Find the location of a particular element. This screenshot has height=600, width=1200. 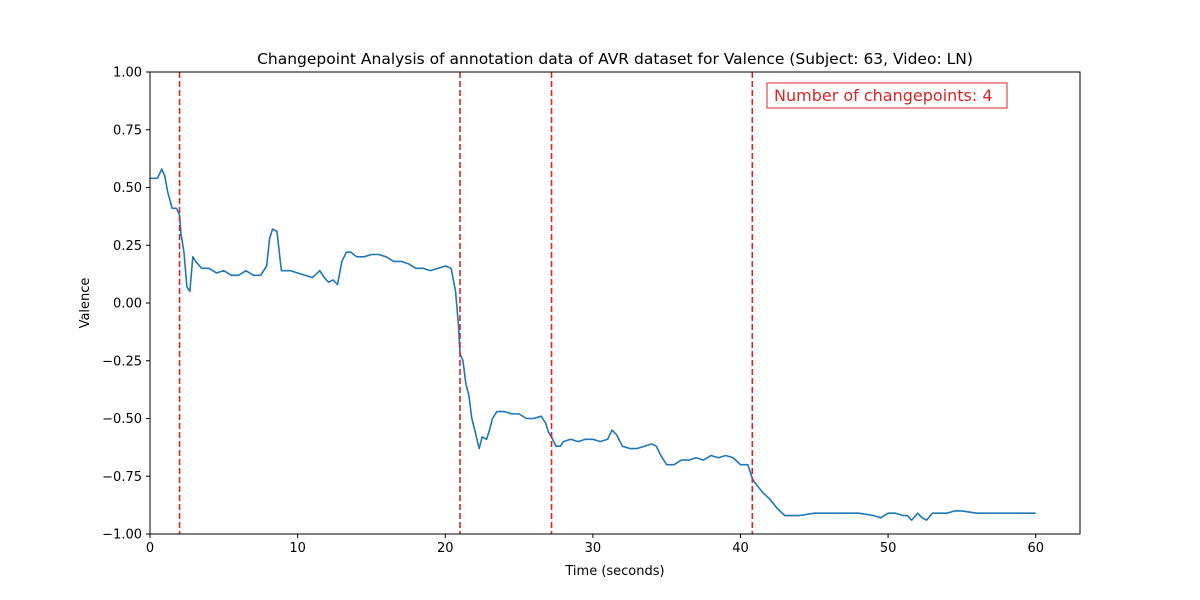

y-tick-label: −1.00 is located at coordinates (122, 535).